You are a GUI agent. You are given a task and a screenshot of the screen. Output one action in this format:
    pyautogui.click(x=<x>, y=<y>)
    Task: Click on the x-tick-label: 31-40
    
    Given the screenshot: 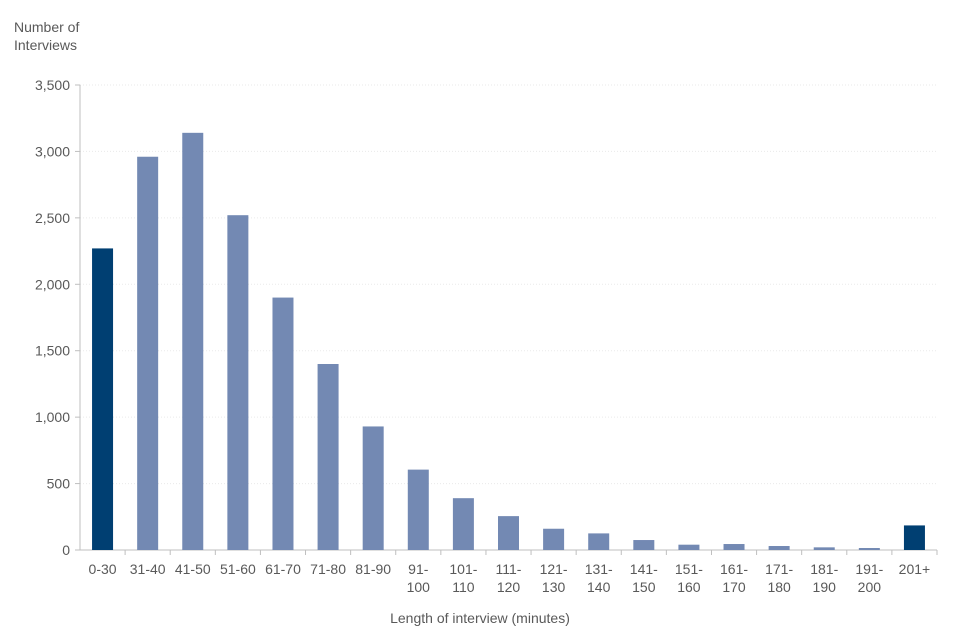 What is the action you would take?
    pyautogui.click(x=148, y=569)
    